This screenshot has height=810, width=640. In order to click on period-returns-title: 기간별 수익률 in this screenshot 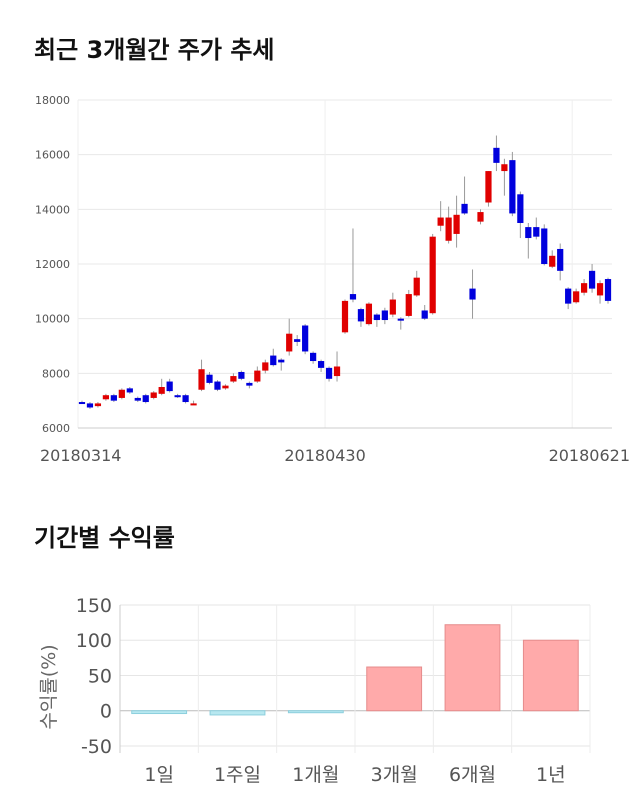, I will do `click(104, 538)`.